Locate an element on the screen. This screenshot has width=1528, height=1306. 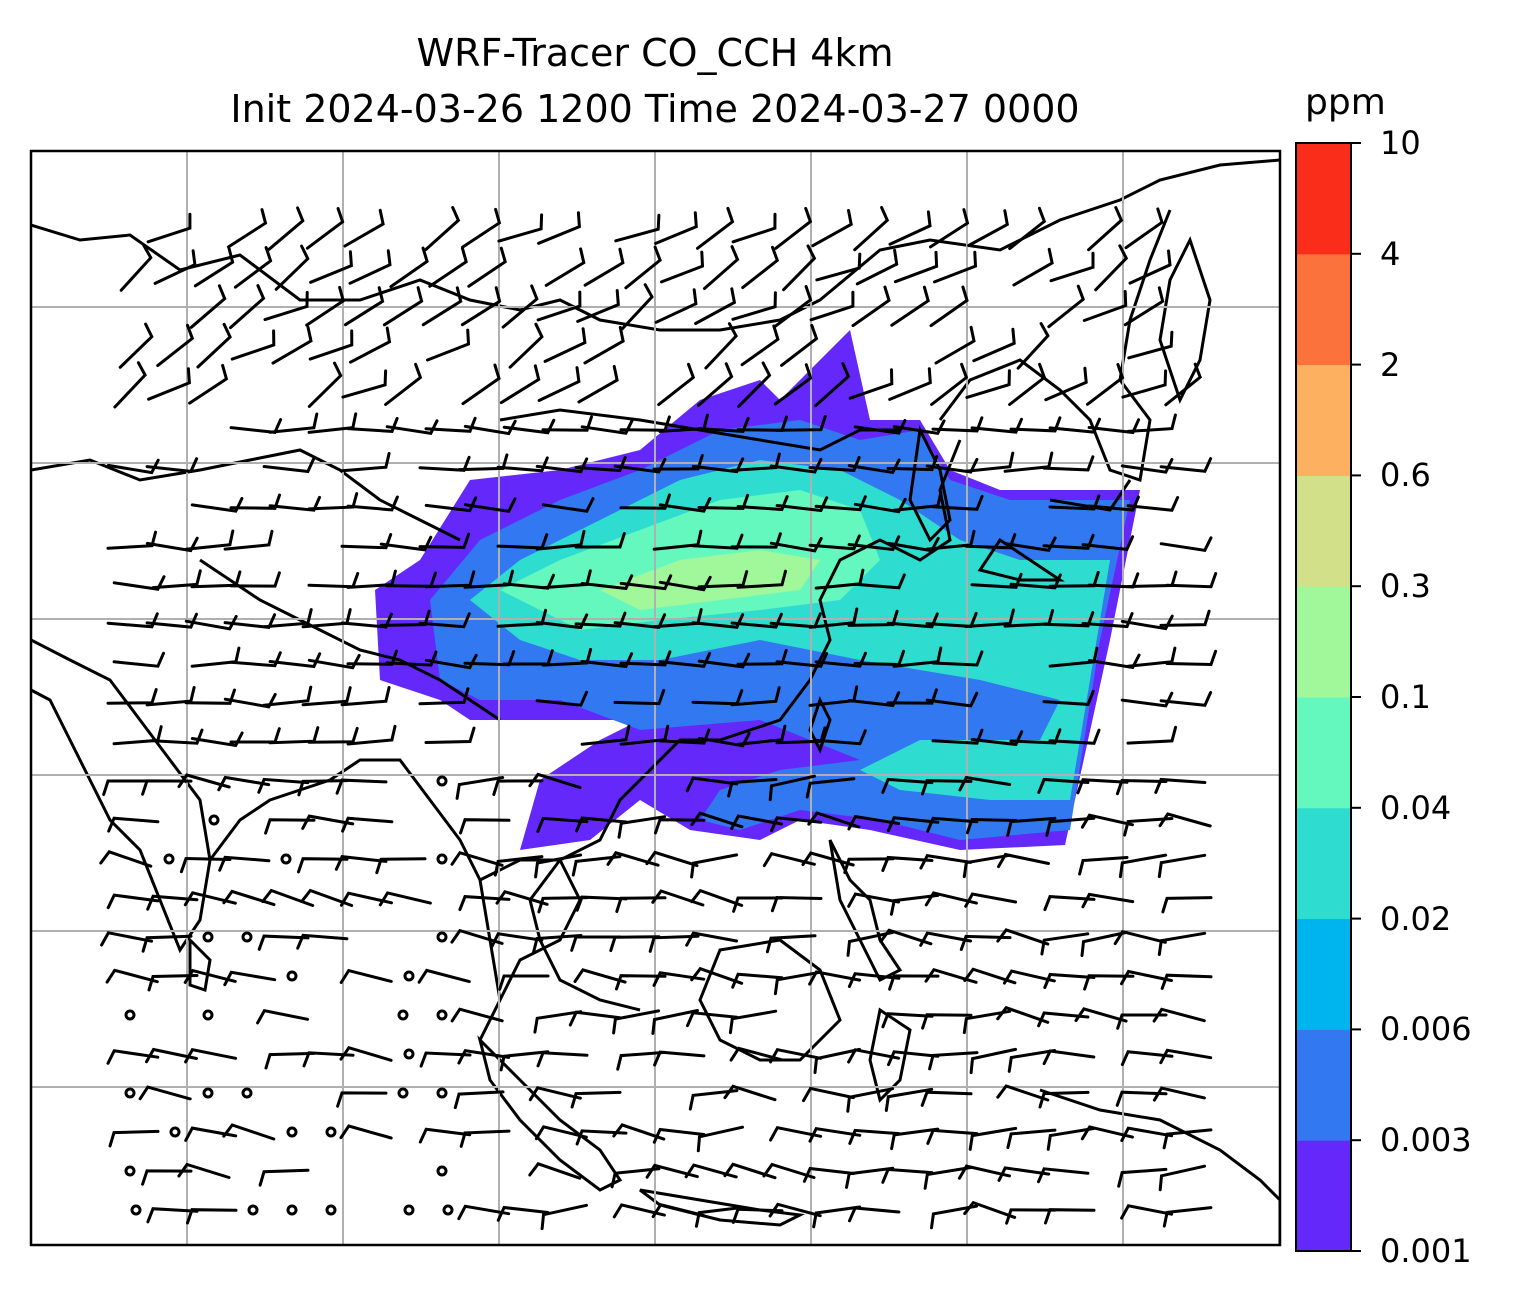
colorbar-tick-label: 4 is located at coordinates (1390, 253).